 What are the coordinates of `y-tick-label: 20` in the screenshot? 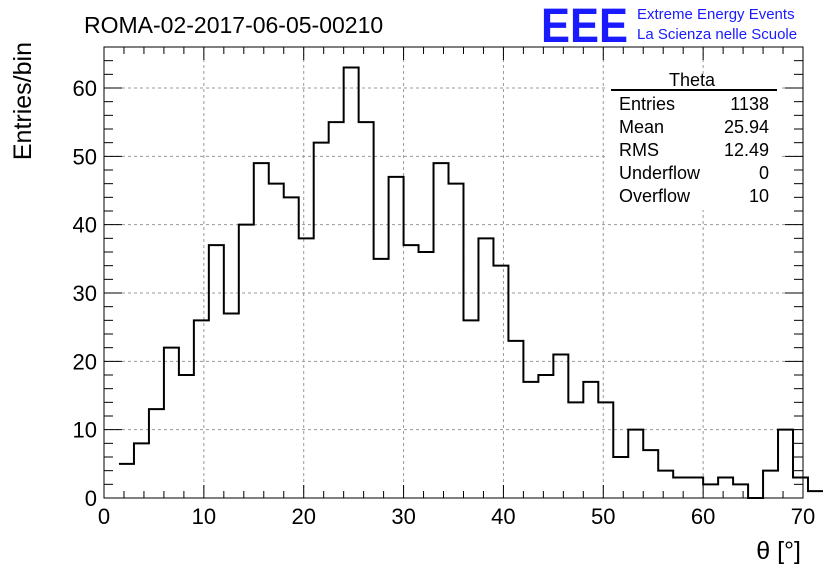 It's located at (85, 361).